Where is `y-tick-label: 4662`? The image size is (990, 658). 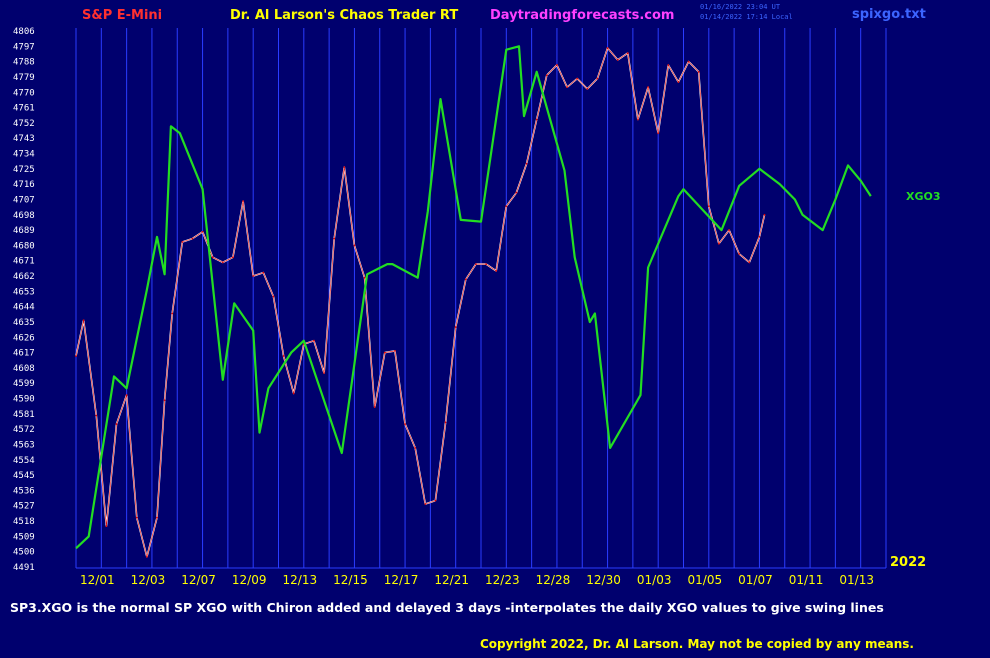
y-tick-label: 4662 is located at coordinates (24, 277).